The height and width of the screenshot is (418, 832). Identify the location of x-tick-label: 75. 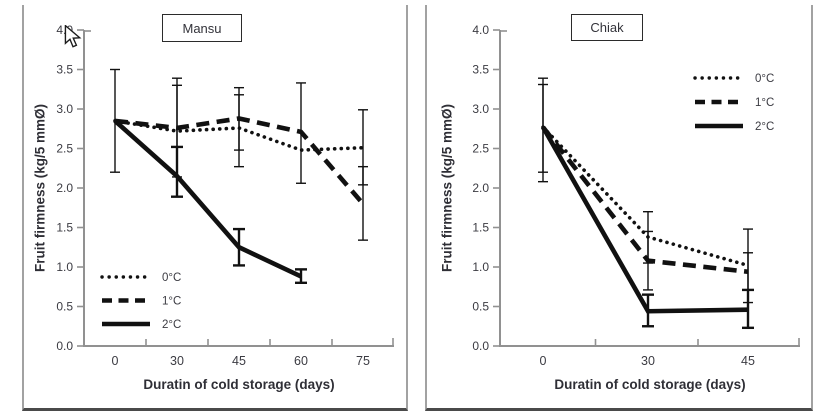
(363, 361).